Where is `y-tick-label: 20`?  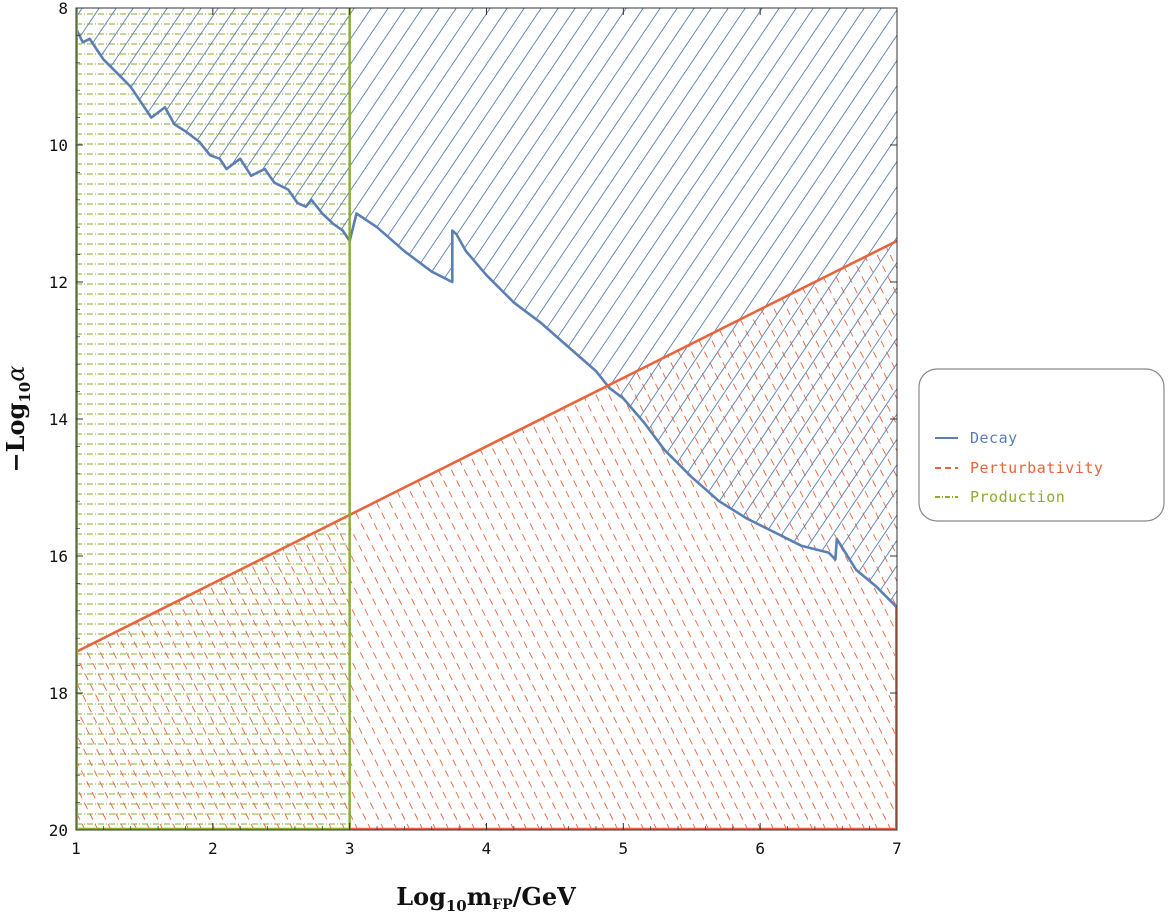
y-tick-label: 20 is located at coordinates (58, 830).